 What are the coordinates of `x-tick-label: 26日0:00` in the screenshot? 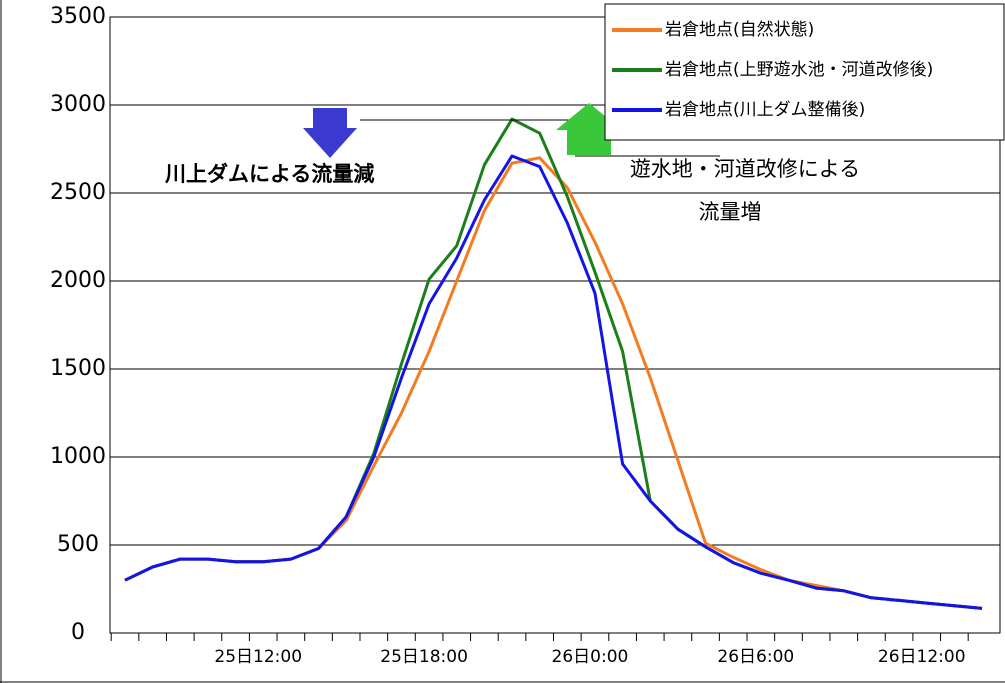 It's located at (590, 657).